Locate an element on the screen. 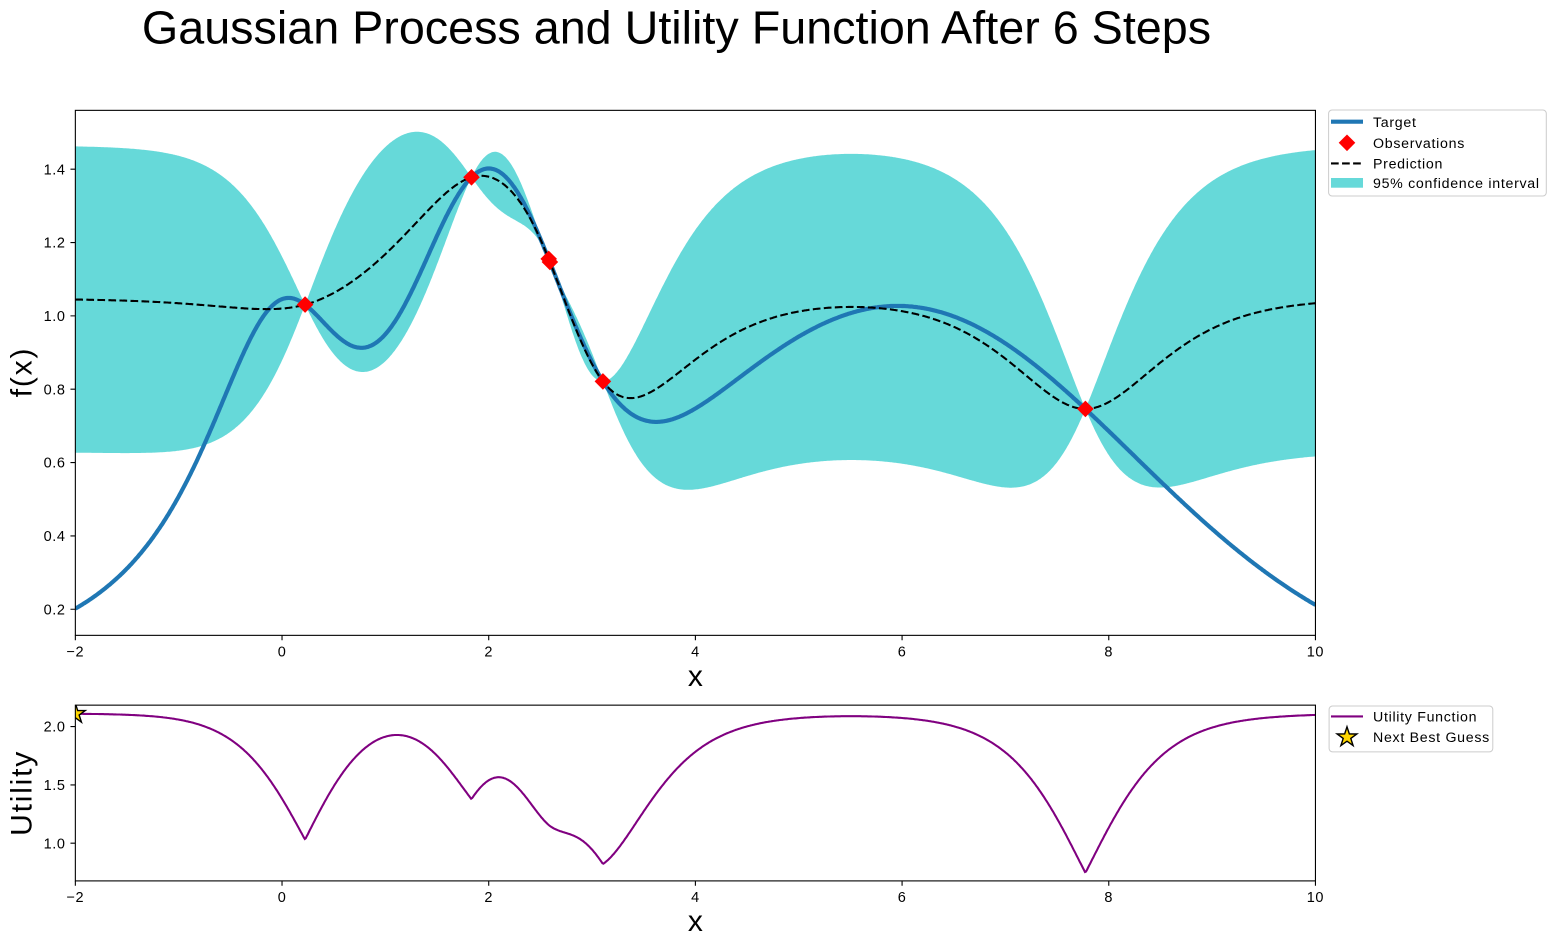 Image resolution: width=1556 pixels, height=947 pixels. svg-text: Utility Function is located at coordinates (1425, 717).